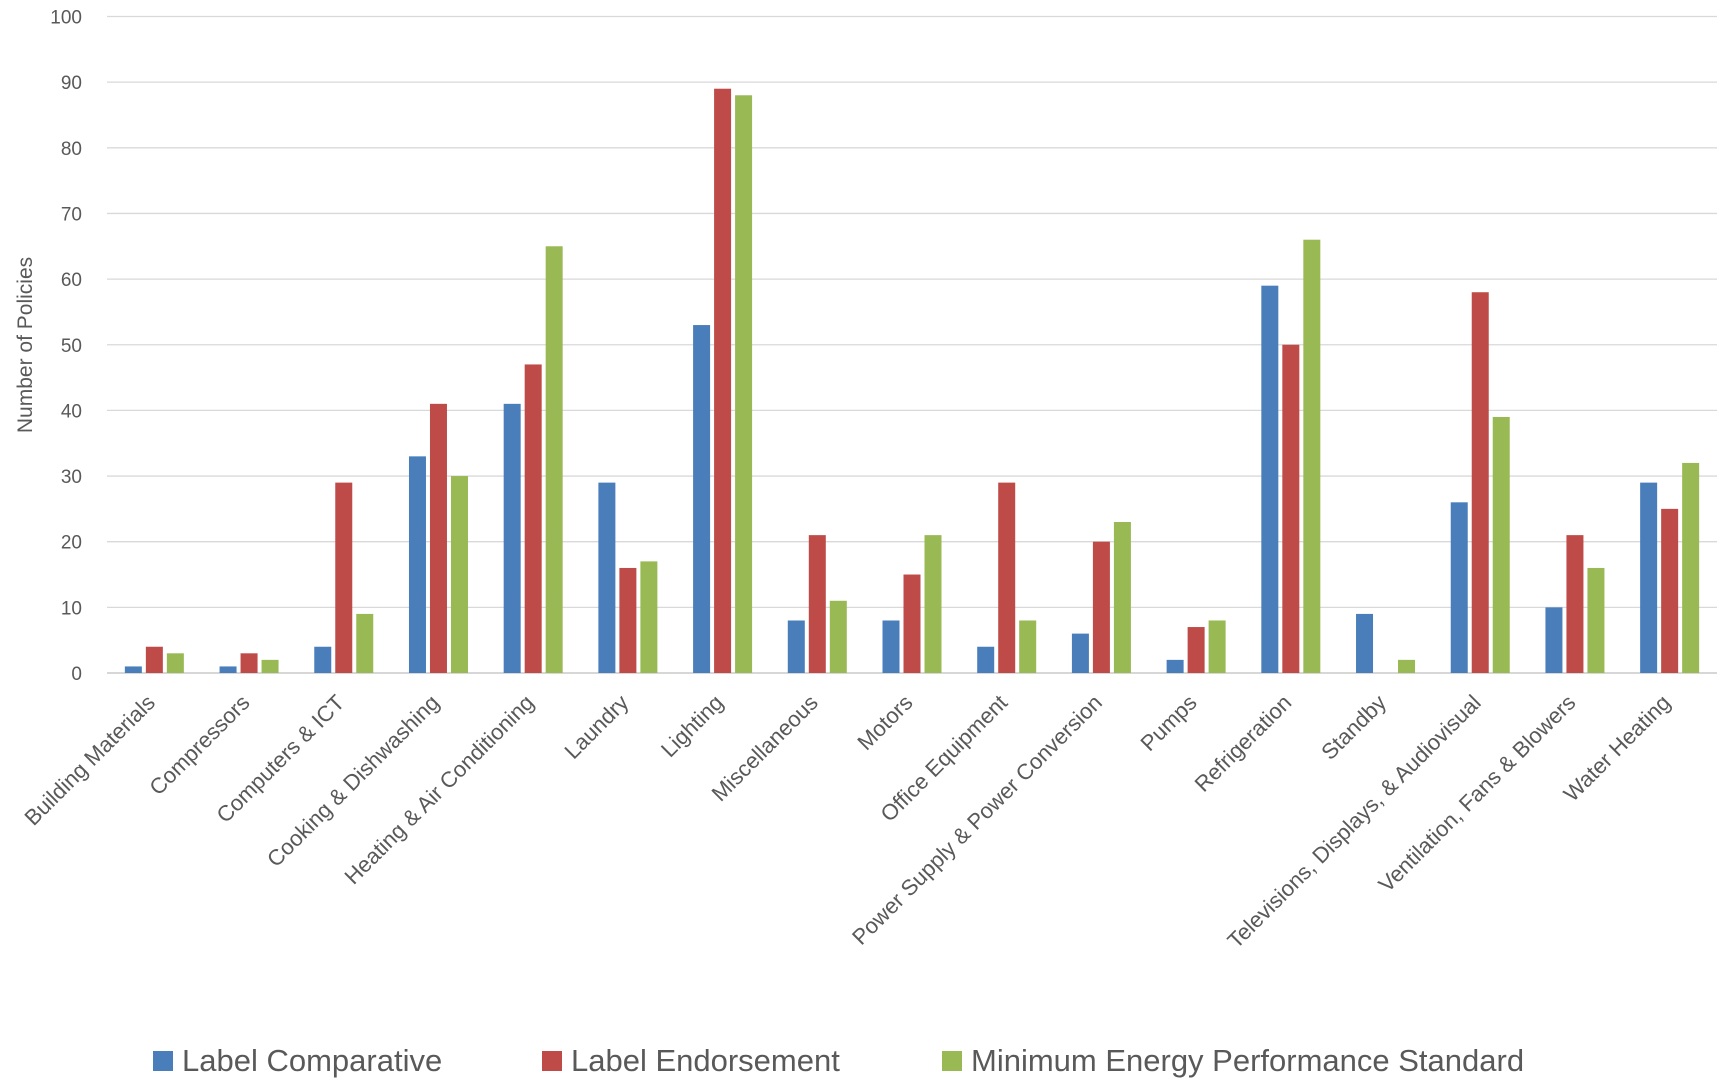 Image resolution: width=1717 pixels, height=1081 pixels. I want to click on legend-label: Label Endorsement, so click(705, 1060).